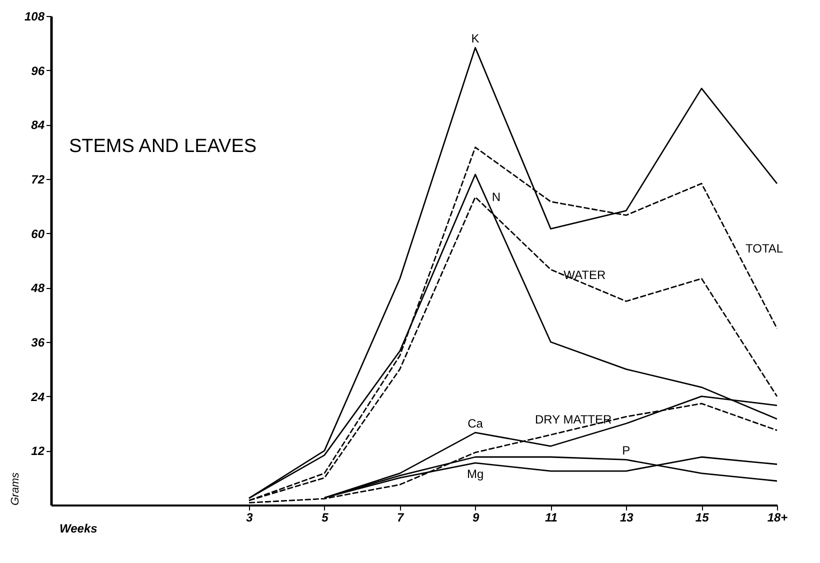  Describe the element at coordinates (476, 423) in the screenshot. I see `series-label: Ca` at that location.